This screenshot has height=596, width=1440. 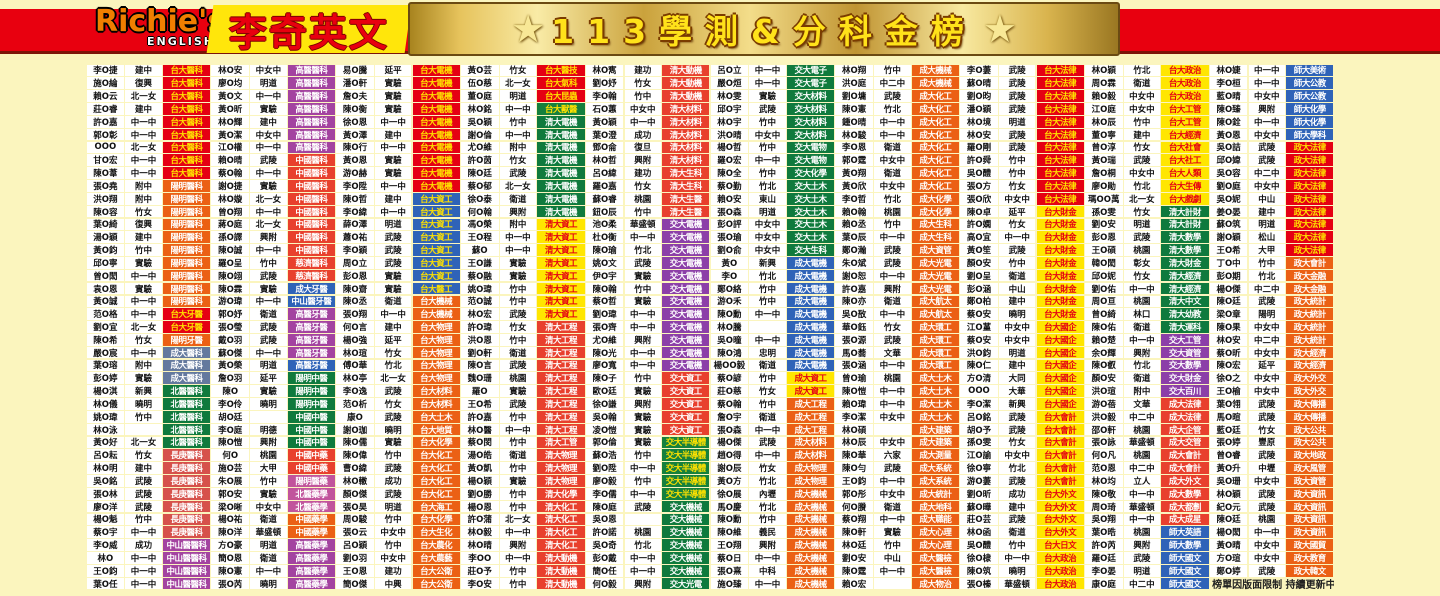 What do you see at coordinates (810, 378) in the screenshot?
I see `department-cell: 成大資工` at bounding box center [810, 378].